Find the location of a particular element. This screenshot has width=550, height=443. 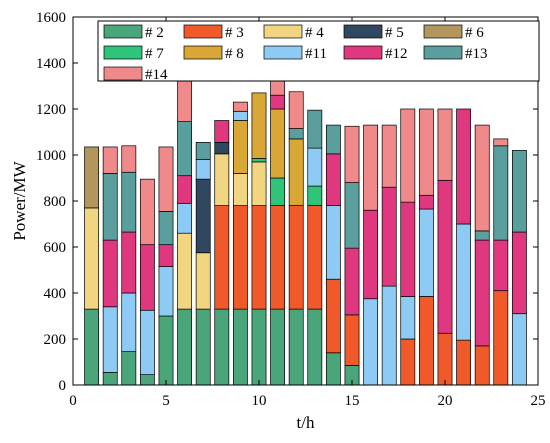

bar-segment-t5-s10 is located at coordinates (166, 179).